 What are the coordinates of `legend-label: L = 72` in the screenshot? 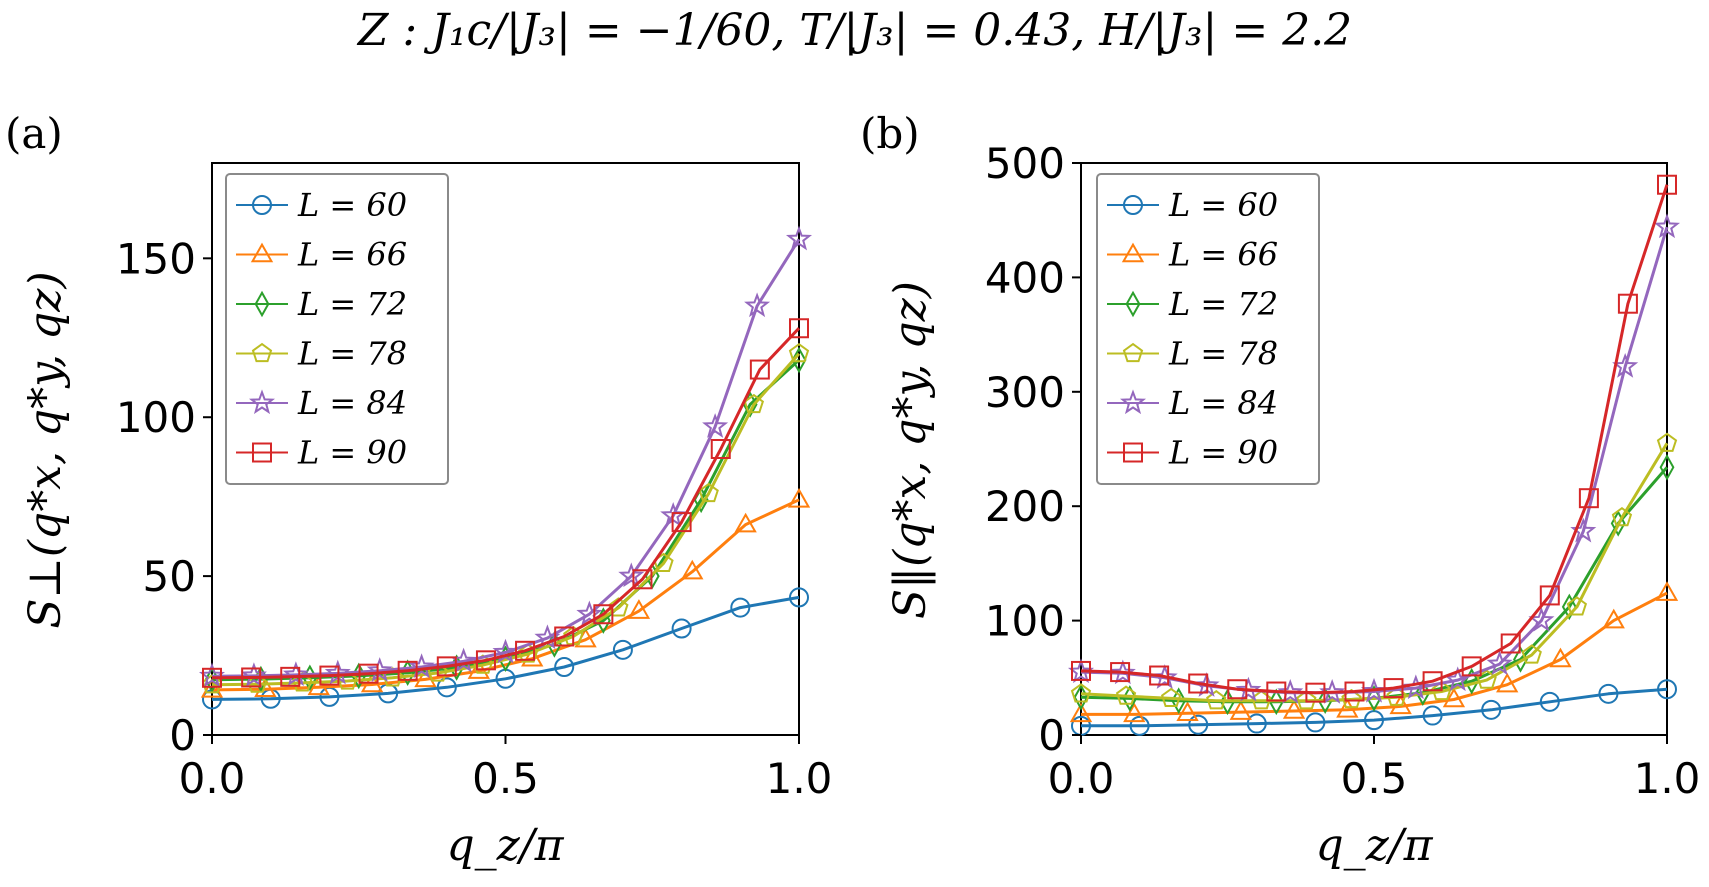 It's located at (352, 304).